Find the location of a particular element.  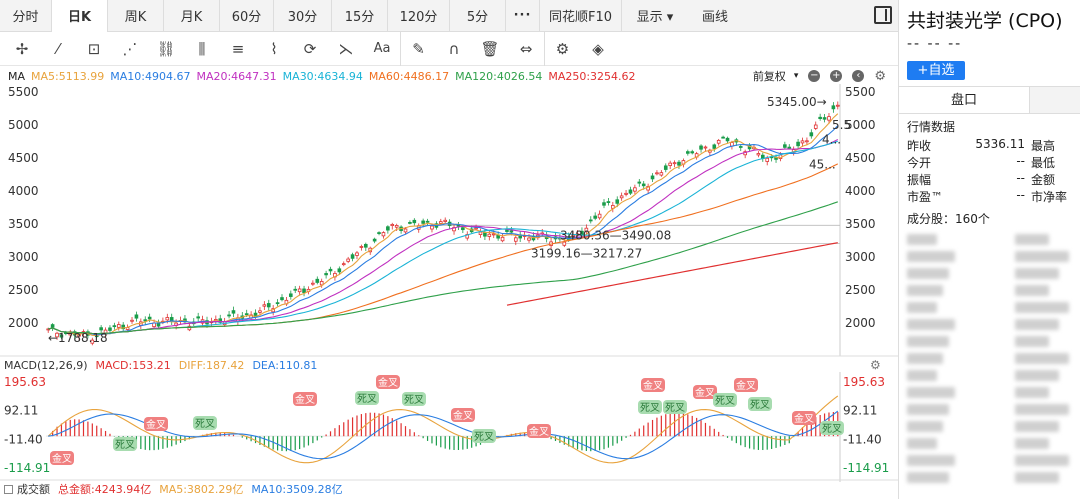

tab-1: 日K is located at coordinates (80, 16).